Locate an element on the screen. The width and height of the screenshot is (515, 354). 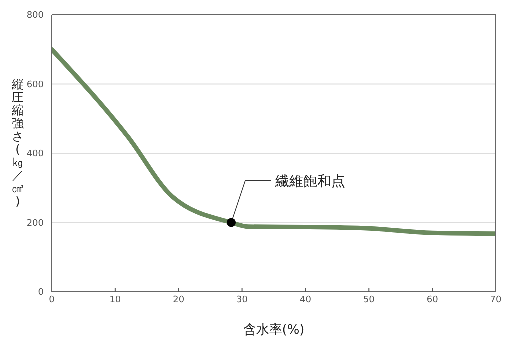
x-tick-label: 30 is located at coordinates (242, 300).